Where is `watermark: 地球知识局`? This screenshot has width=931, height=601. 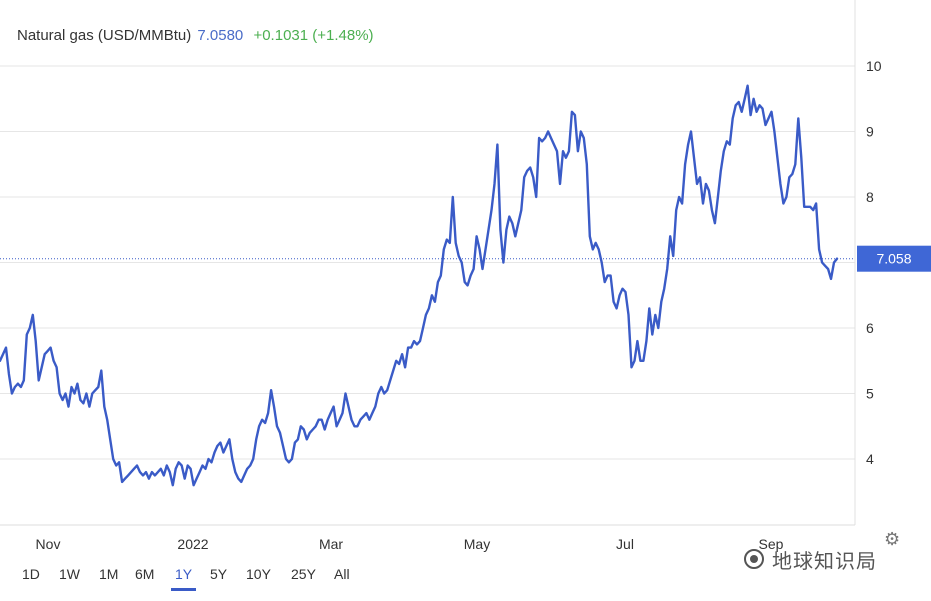
watermark: 地球知识局 is located at coordinates (810, 559).